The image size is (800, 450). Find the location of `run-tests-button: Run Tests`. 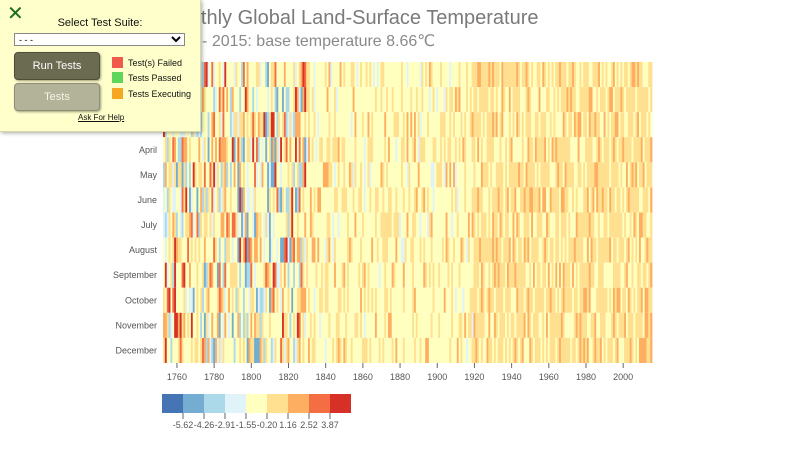

run-tests-button: Run Tests is located at coordinates (57, 66).